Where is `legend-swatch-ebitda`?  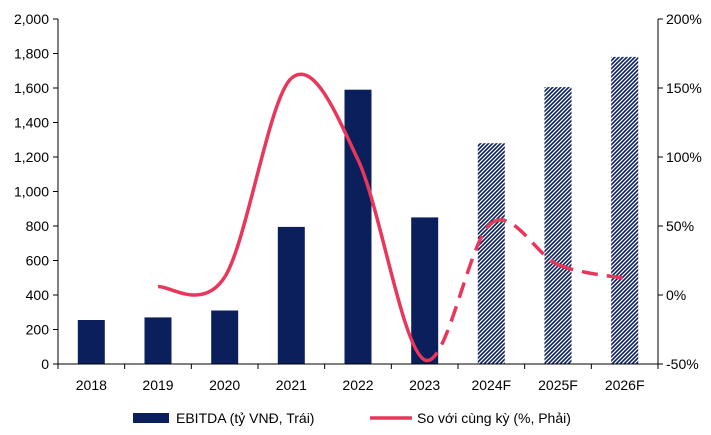
legend-swatch-ebitda is located at coordinates (151, 418).